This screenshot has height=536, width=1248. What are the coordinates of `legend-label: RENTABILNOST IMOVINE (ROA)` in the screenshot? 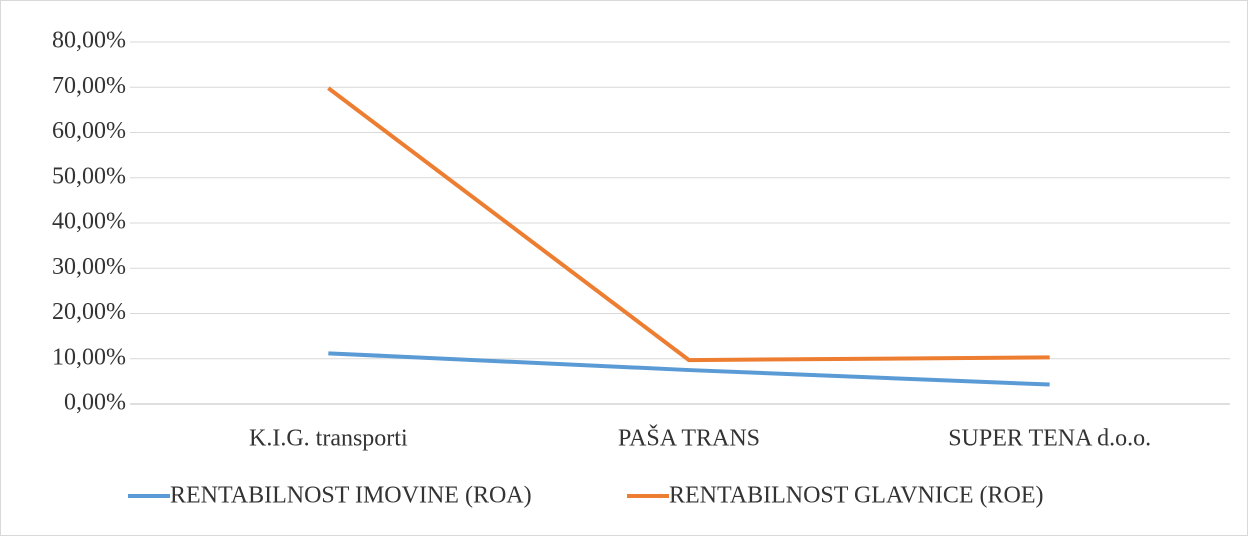 It's located at (351, 496).